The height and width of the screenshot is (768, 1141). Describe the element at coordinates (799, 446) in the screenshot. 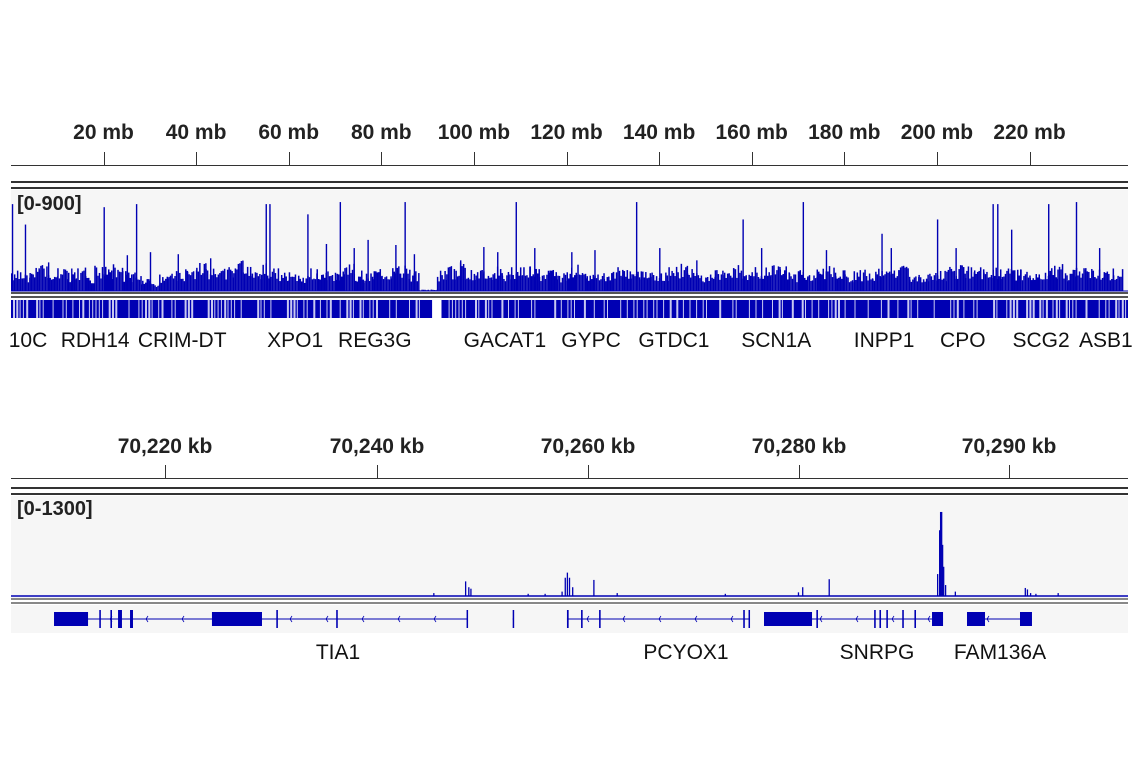

I see `ruler-tick-label: 70,280 kb` at that location.